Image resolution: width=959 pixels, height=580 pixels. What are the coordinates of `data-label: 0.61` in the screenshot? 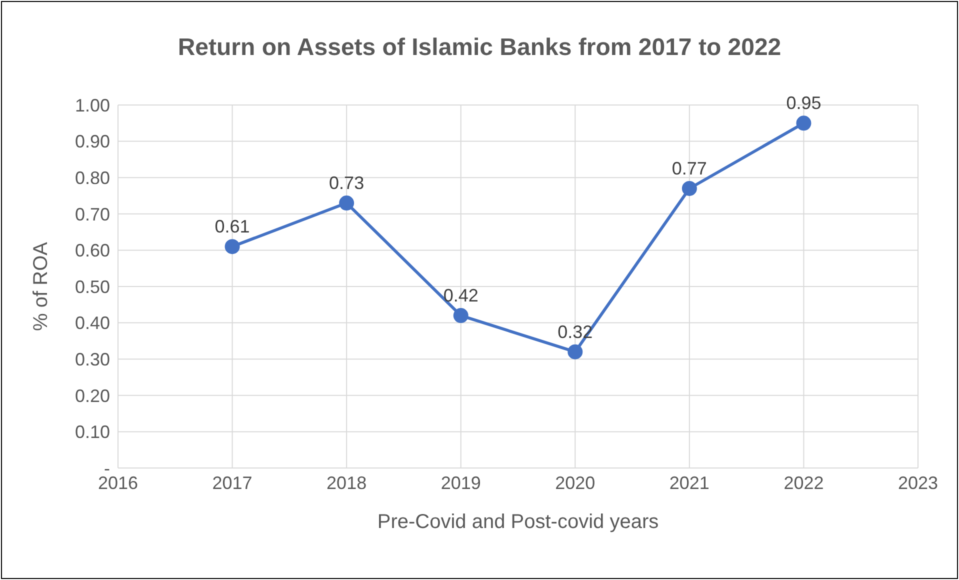 It's located at (232, 226).